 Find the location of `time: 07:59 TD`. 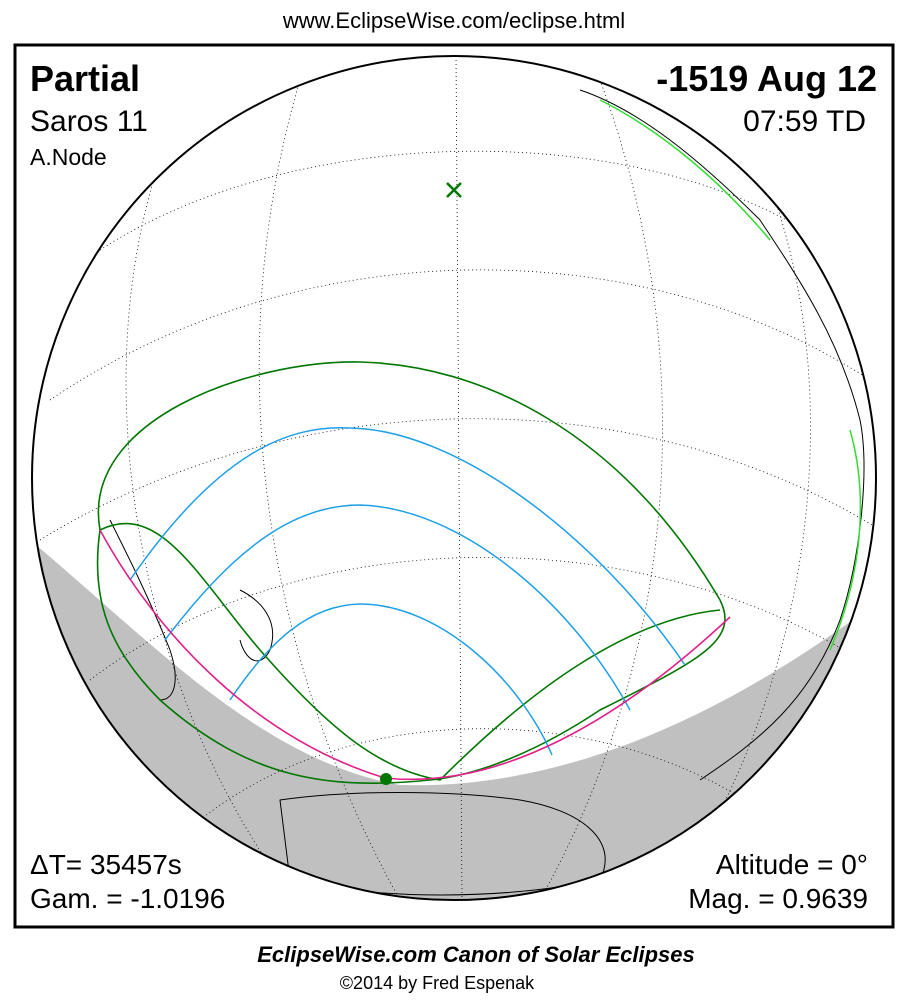

time: 07:59 TD is located at coordinates (804, 121).